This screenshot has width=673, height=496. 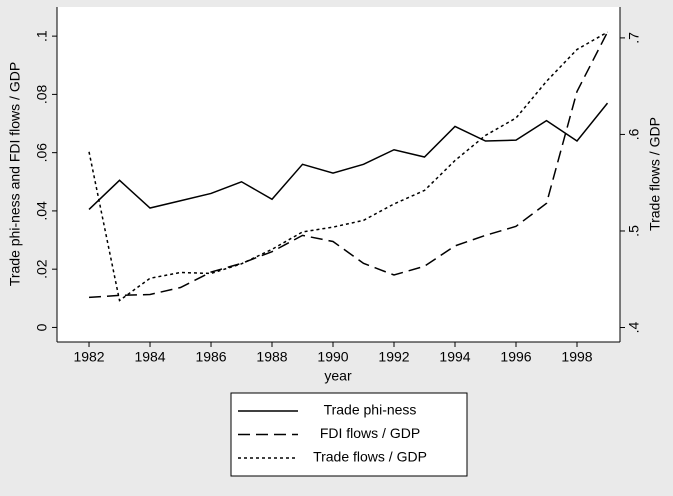 I want to click on y2-tick-label: .4, so click(x=634, y=327).